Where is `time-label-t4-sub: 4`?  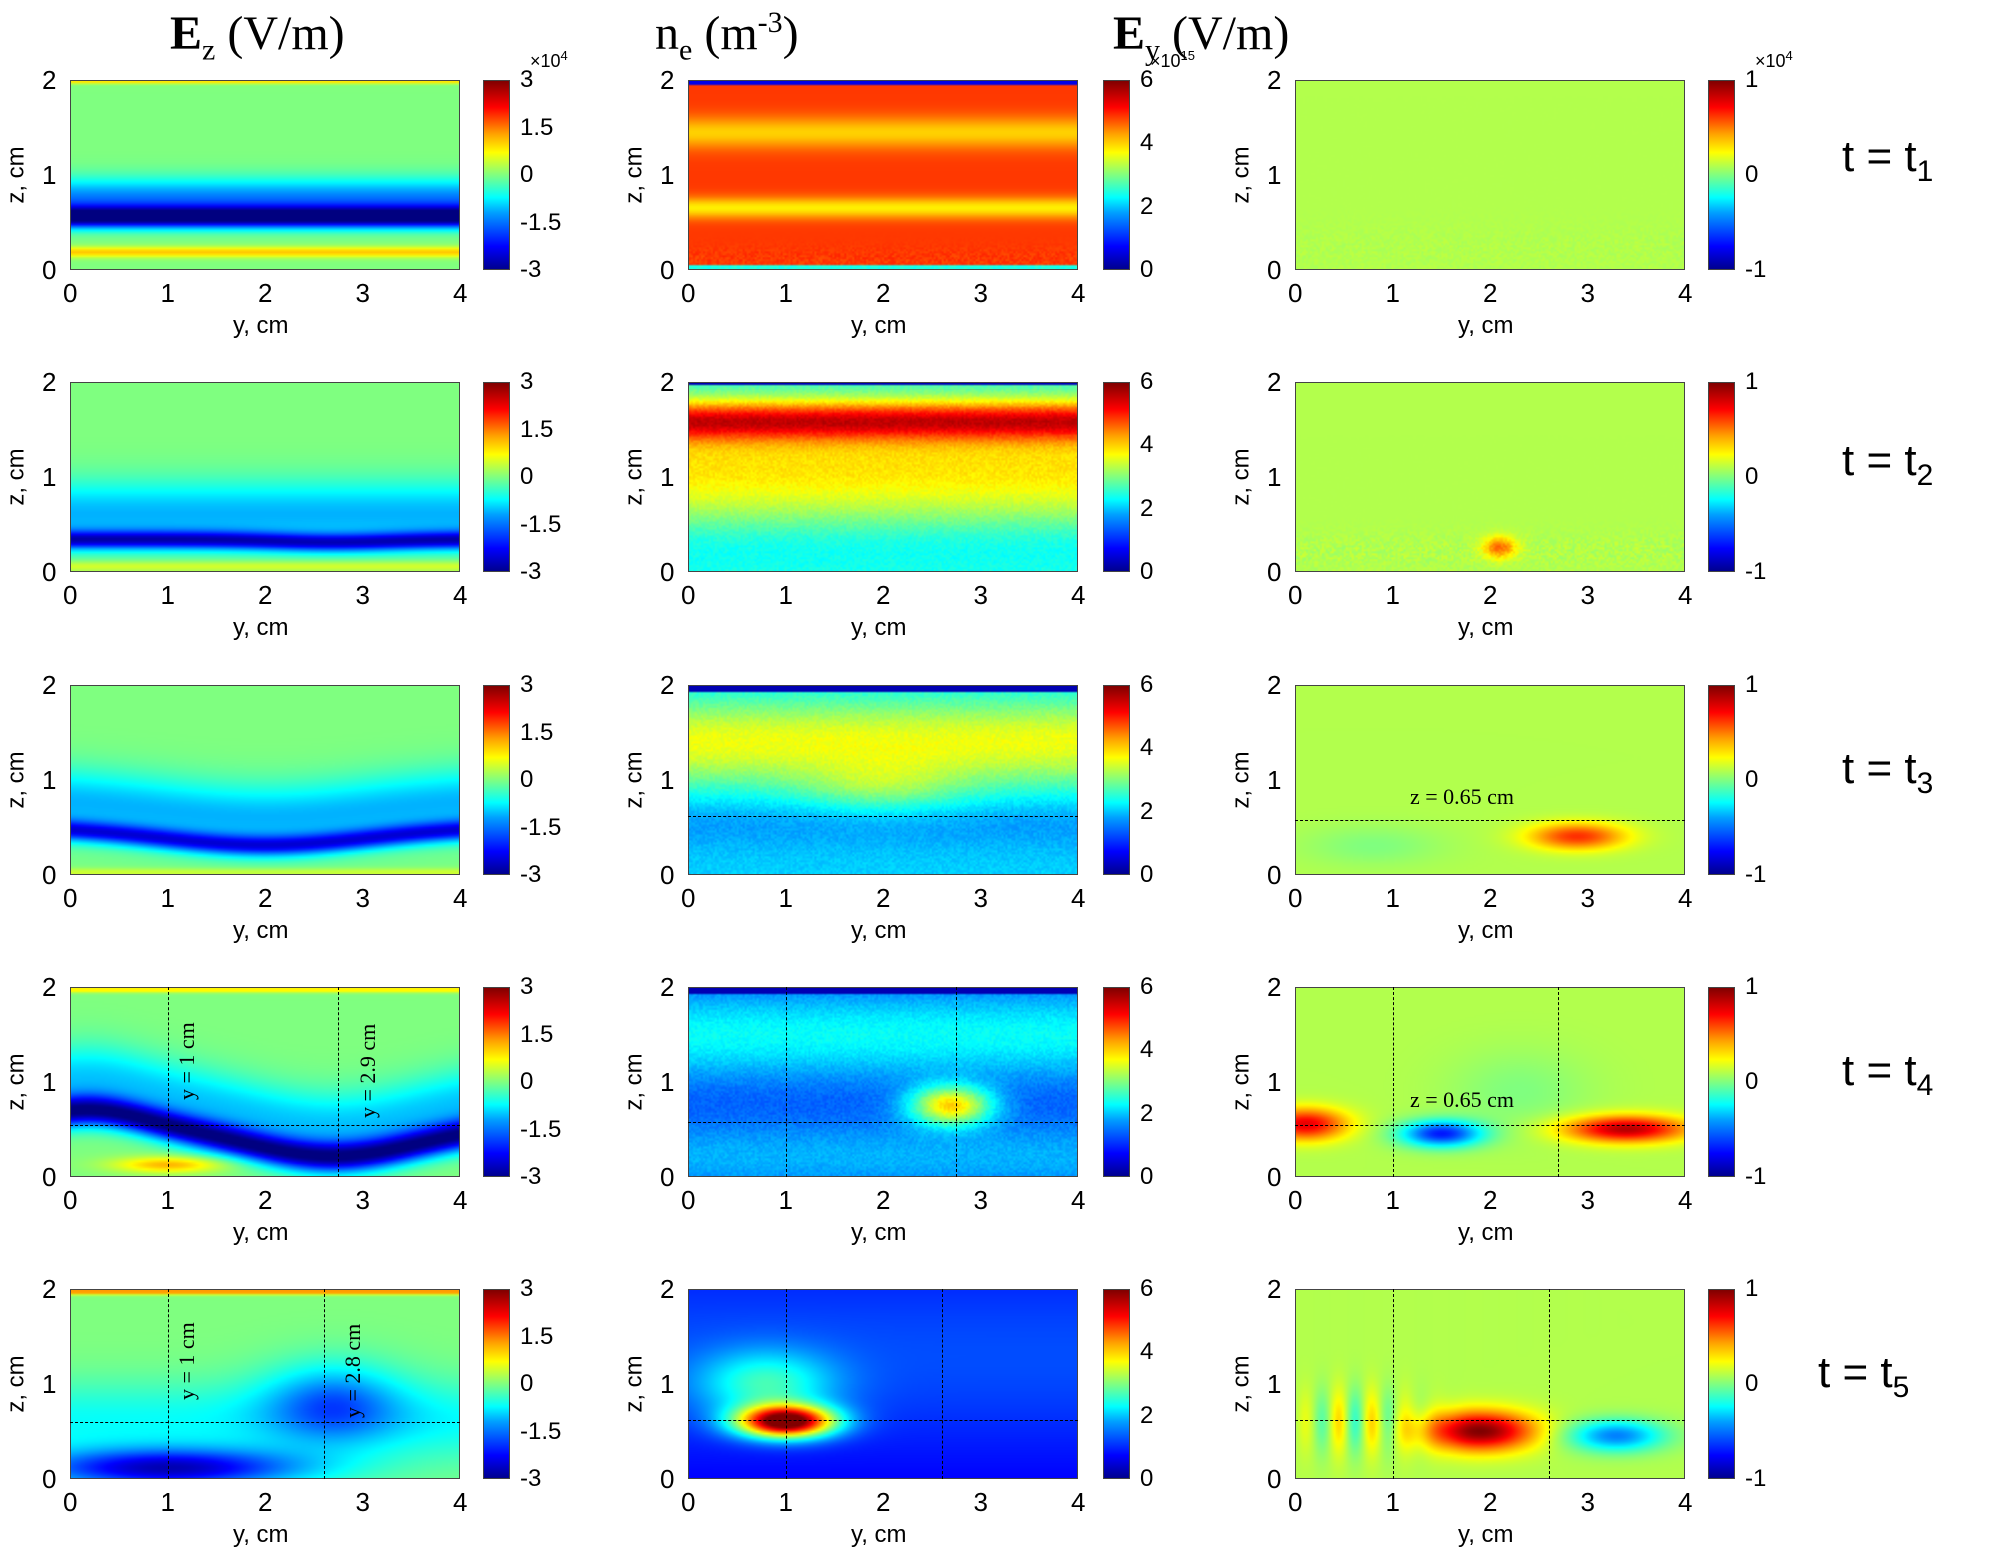
time-label-t4-sub: 4 is located at coordinates (1925, 1085).